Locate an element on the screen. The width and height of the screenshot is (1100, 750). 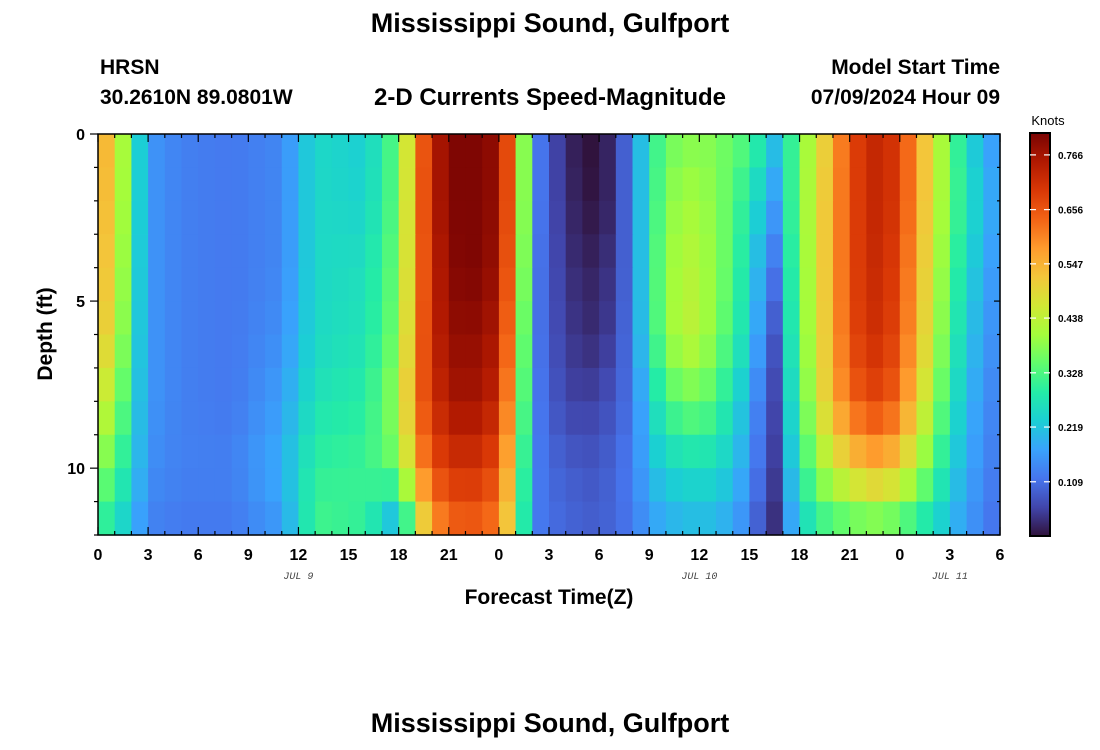
station-coordinates: 30.2610N 89.0801W is located at coordinates (196, 97).